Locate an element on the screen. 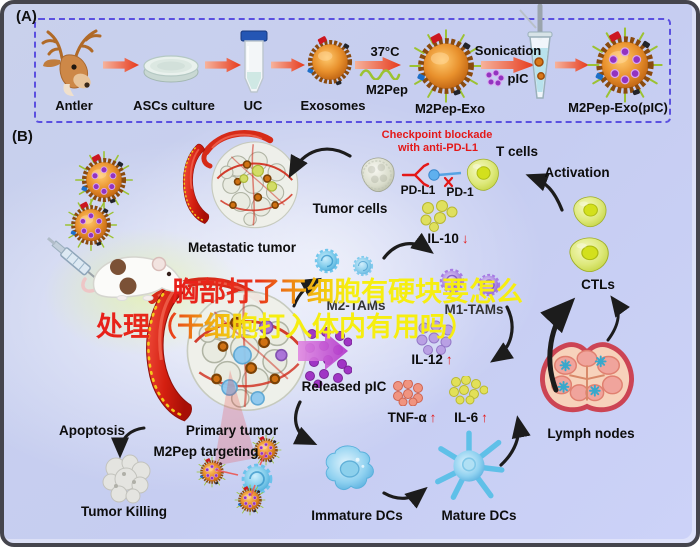 The width and height of the screenshot is (700, 547). il6-name: IL-6 is located at coordinates (466, 417).